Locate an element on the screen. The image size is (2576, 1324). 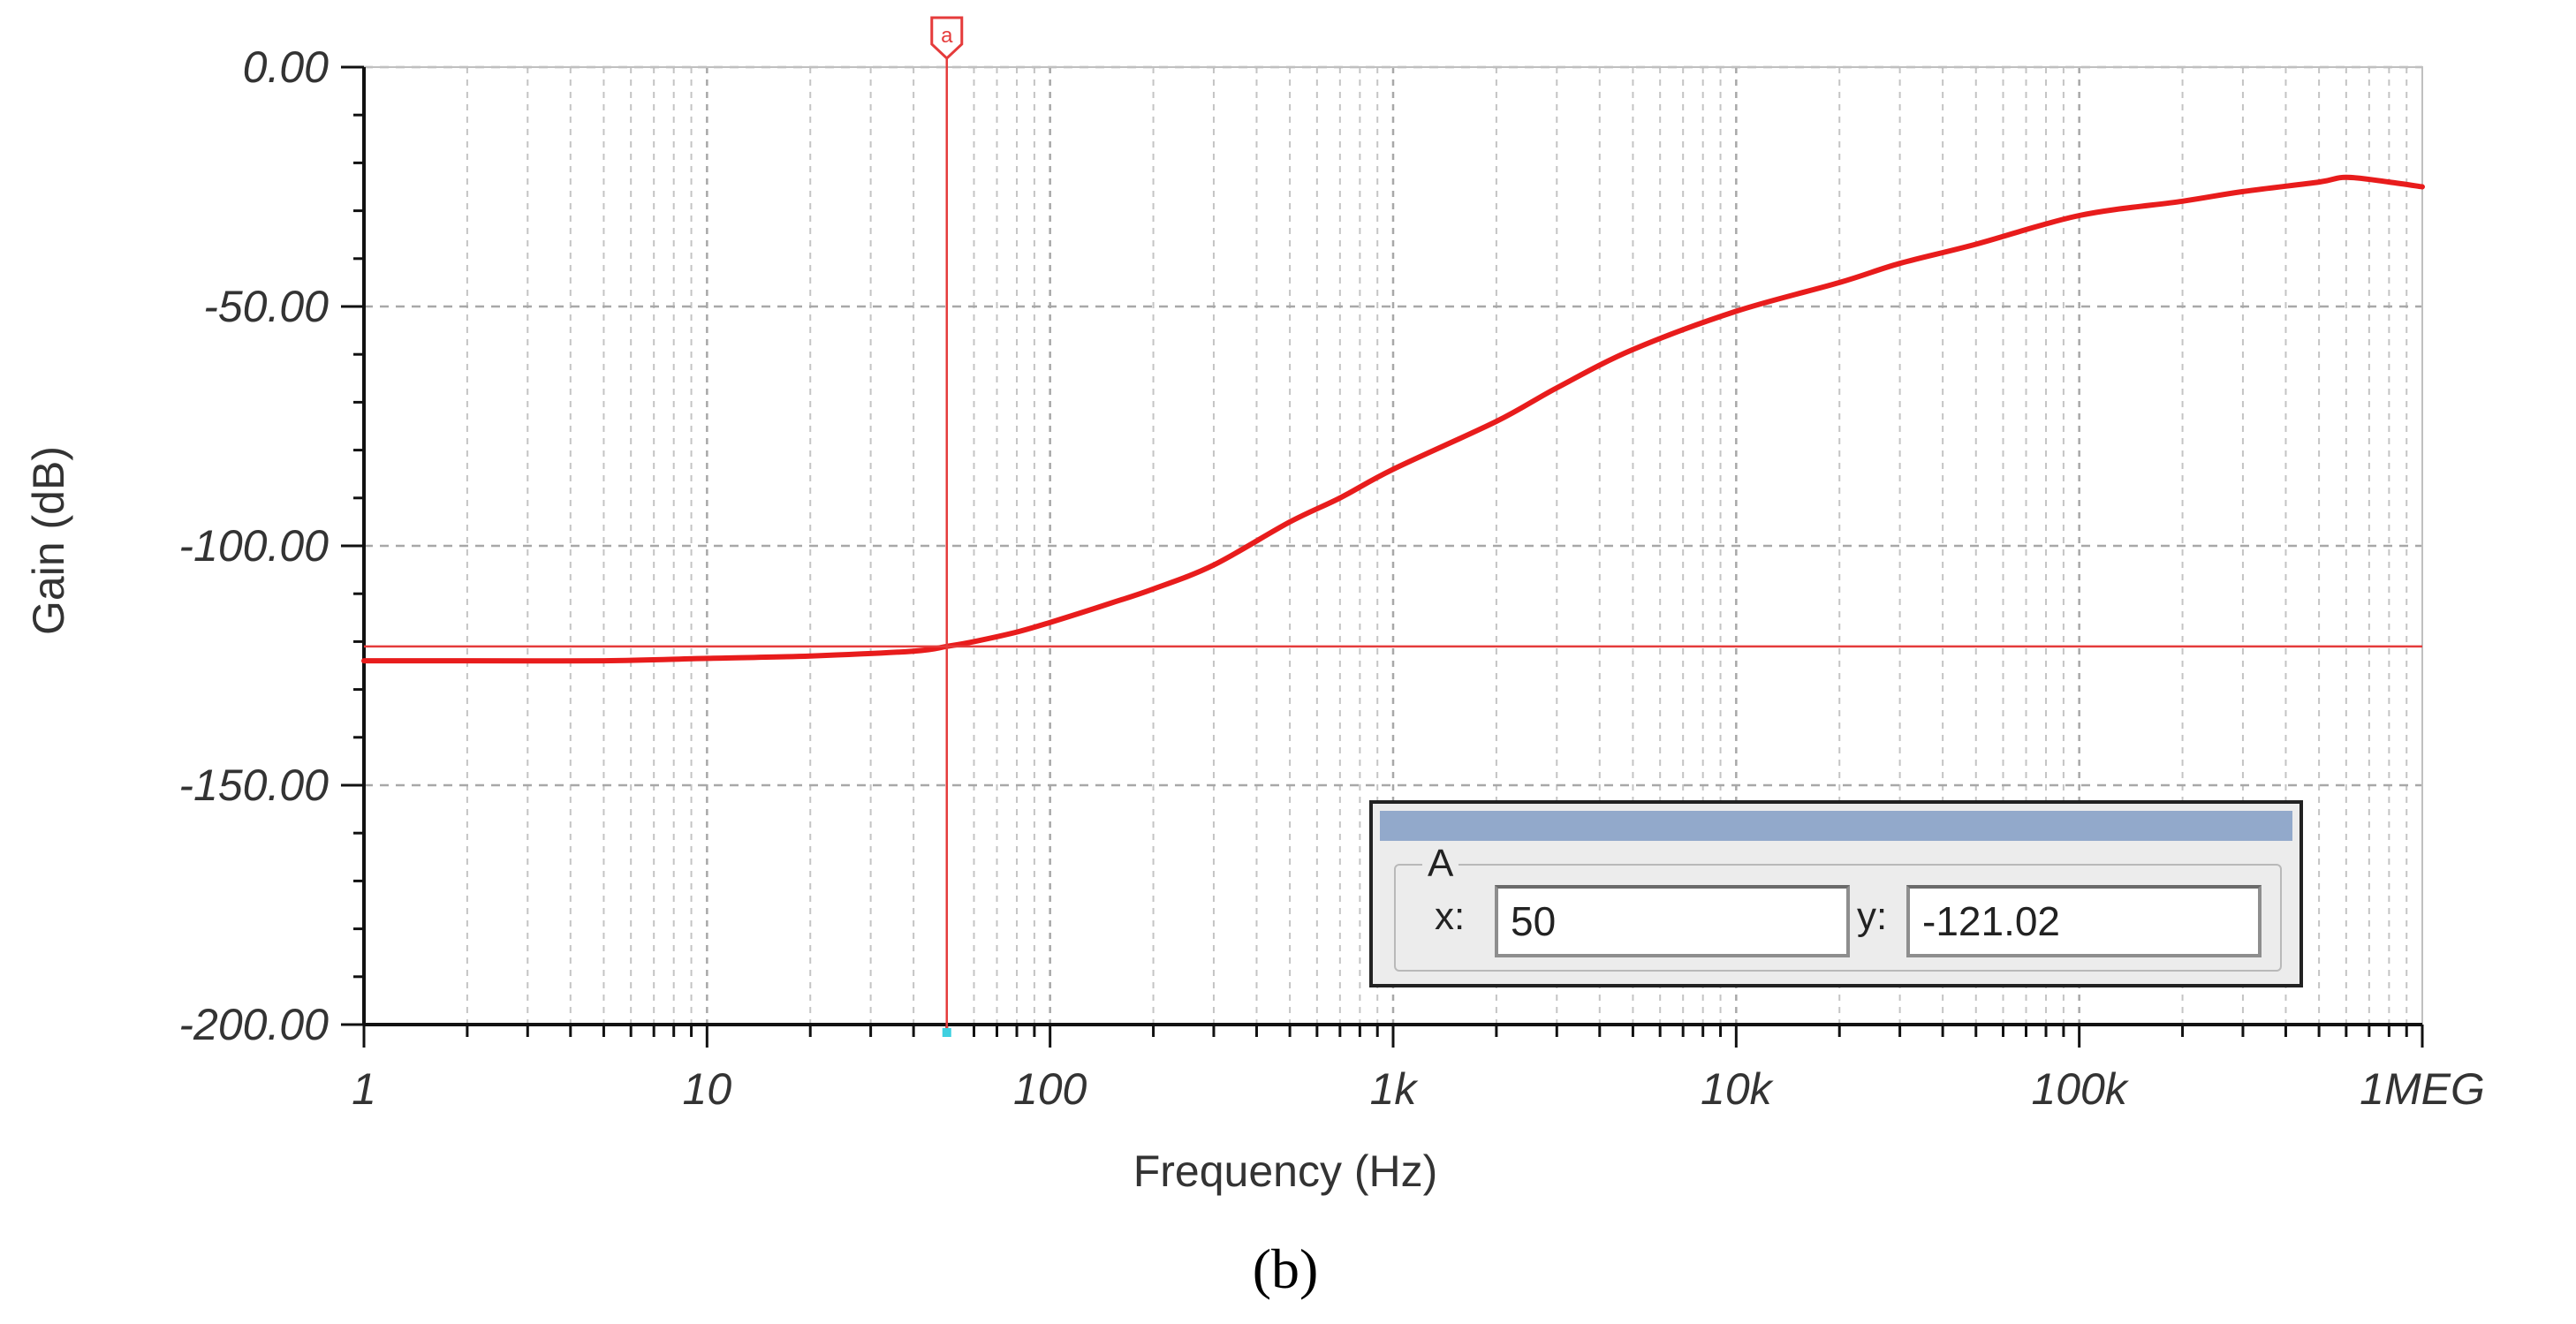
y-field-label: y: is located at coordinates (1873, 917).